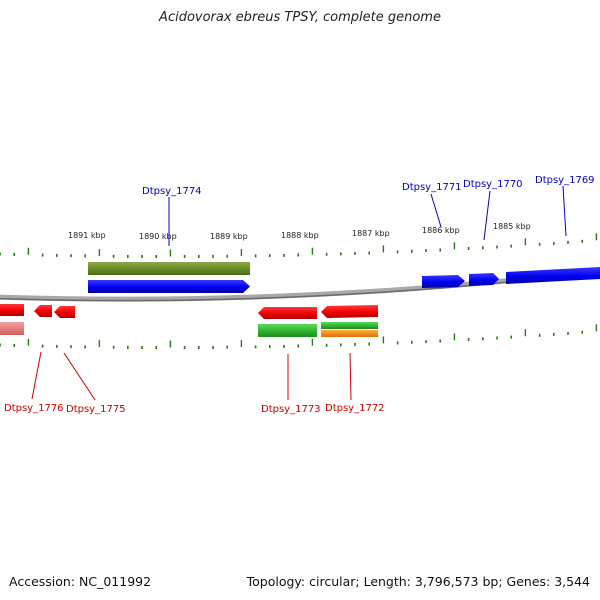 This screenshot has width=600, height=600. I want to click on outer-tick-row, so click(299, 245).